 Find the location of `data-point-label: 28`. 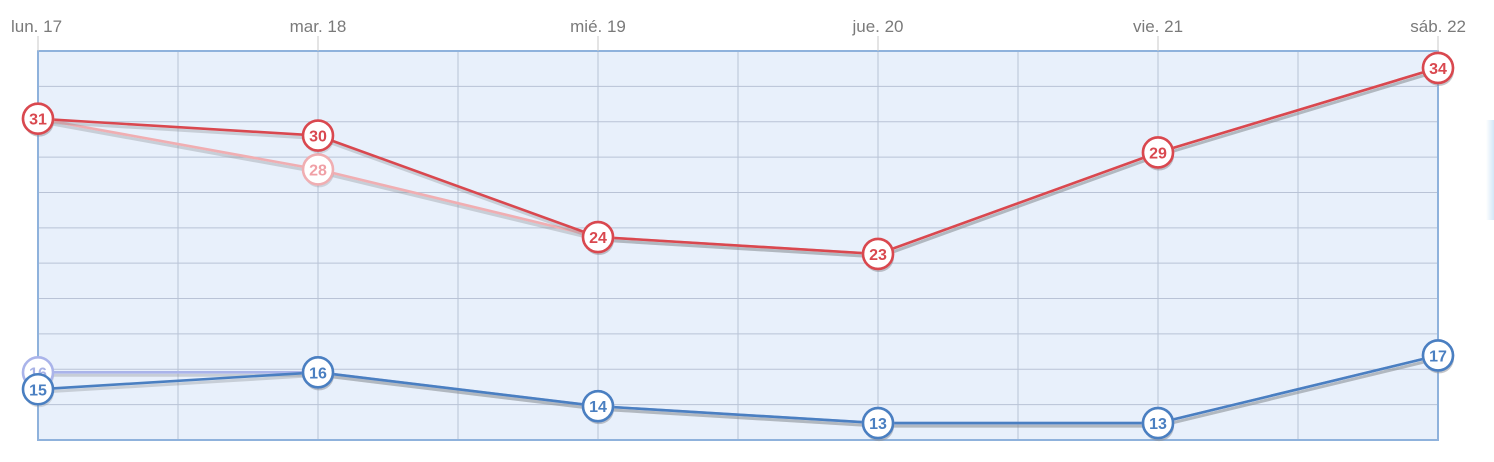

data-point-label: 28 is located at coordinates (318, 170).